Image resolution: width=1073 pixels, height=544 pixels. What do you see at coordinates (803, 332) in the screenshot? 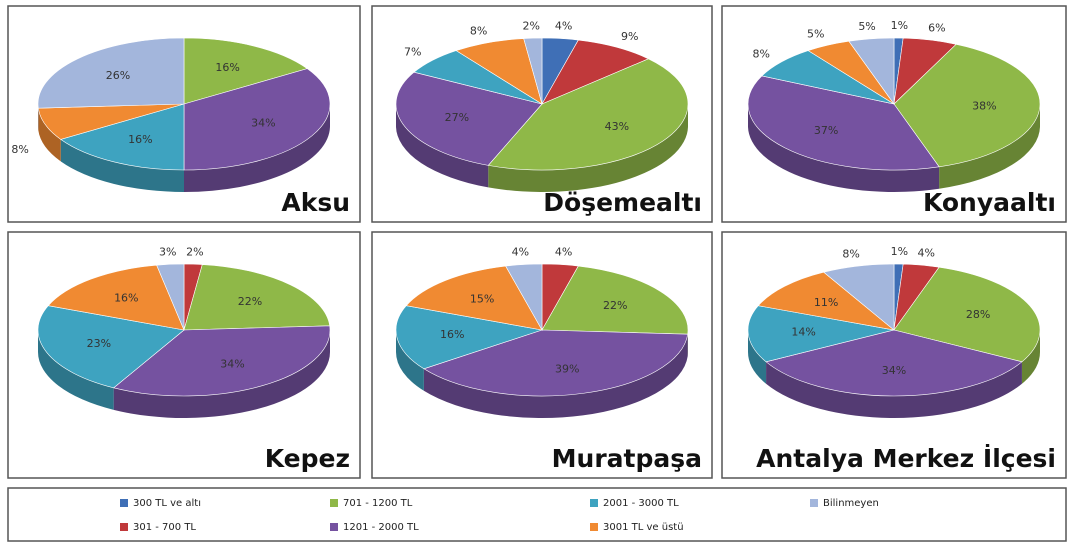
I see `data-label: 14%` at bounding box center [803, 332].